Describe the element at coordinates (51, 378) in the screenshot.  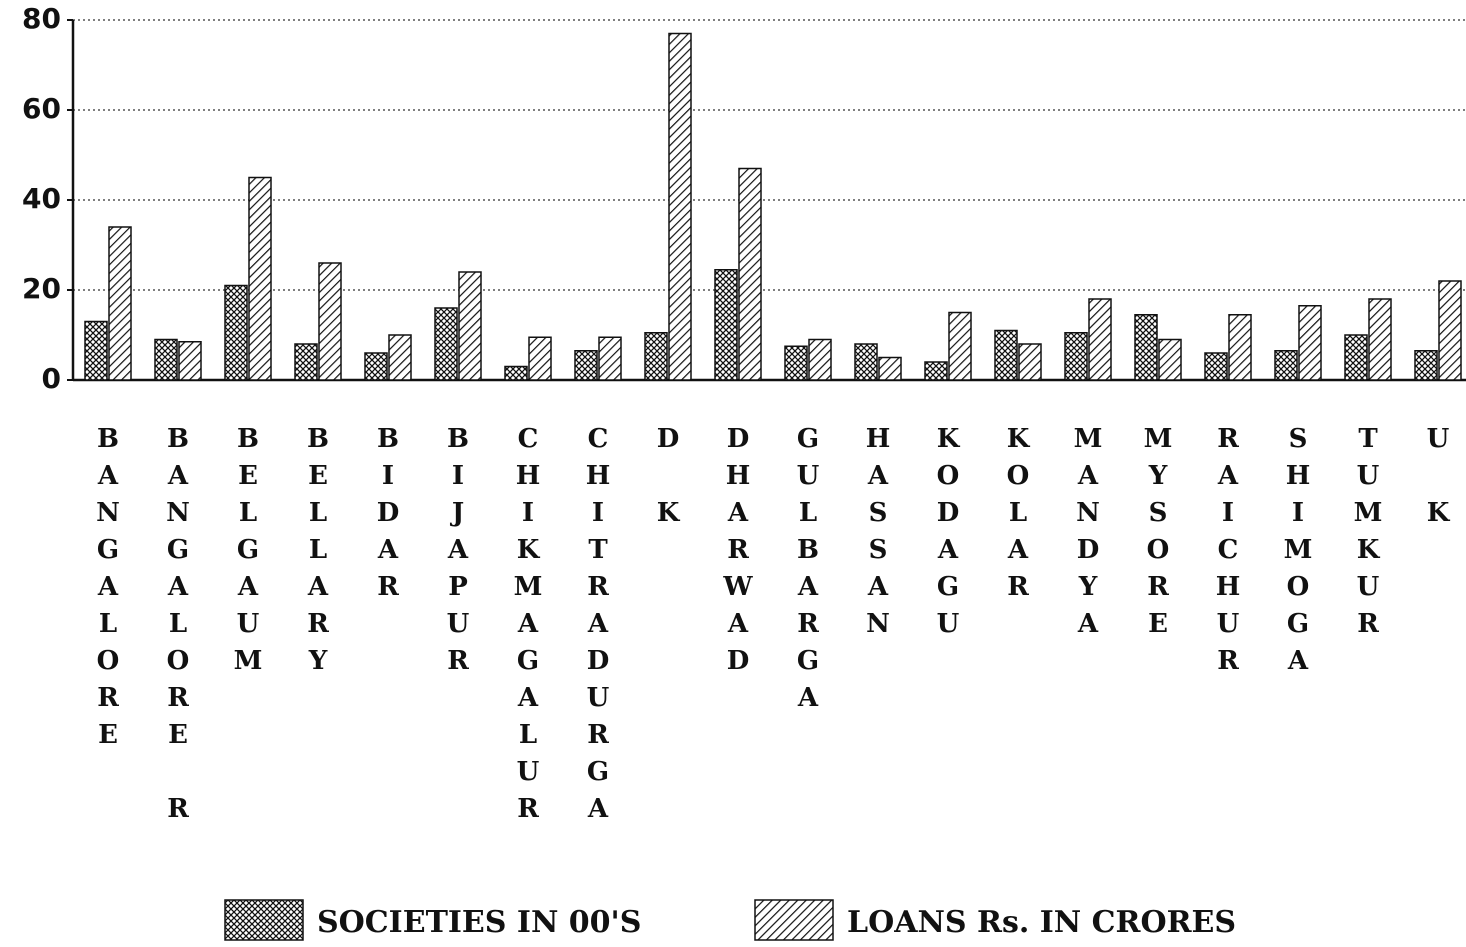
I see `y-tick-label: 0` at that location.